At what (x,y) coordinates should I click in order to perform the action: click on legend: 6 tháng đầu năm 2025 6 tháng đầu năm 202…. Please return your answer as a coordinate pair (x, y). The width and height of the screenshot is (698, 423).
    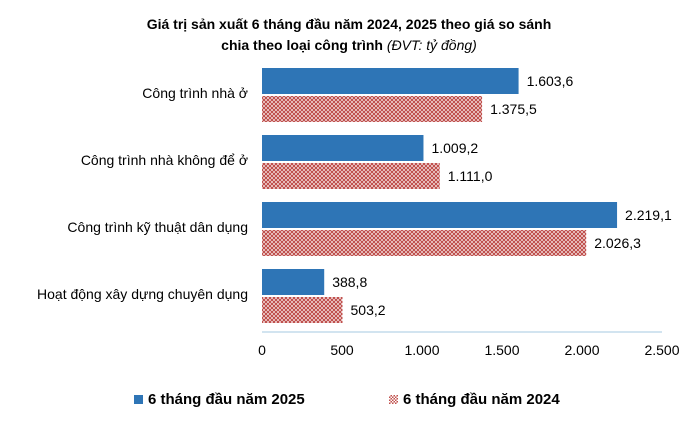
    Looking at the image, I should click on (349, 402).